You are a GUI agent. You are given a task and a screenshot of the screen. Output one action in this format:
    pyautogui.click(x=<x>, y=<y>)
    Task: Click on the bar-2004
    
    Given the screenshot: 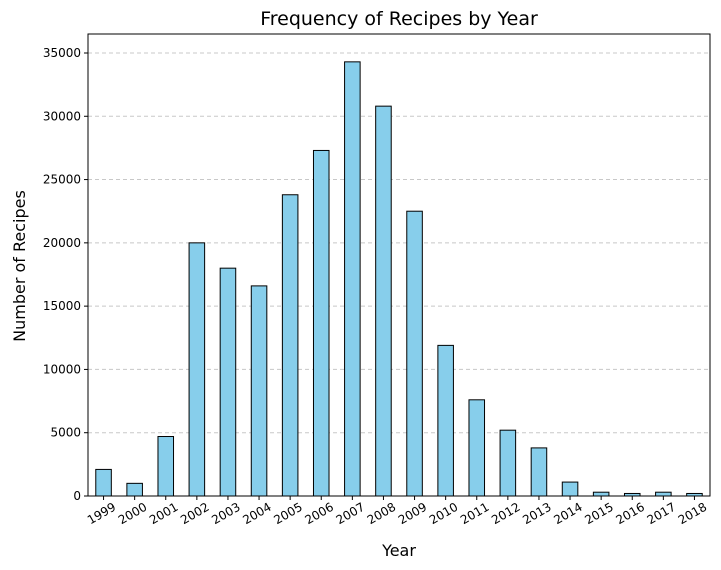 What is the action you would take?
    pyautogui.click(x=259, y=391)
    